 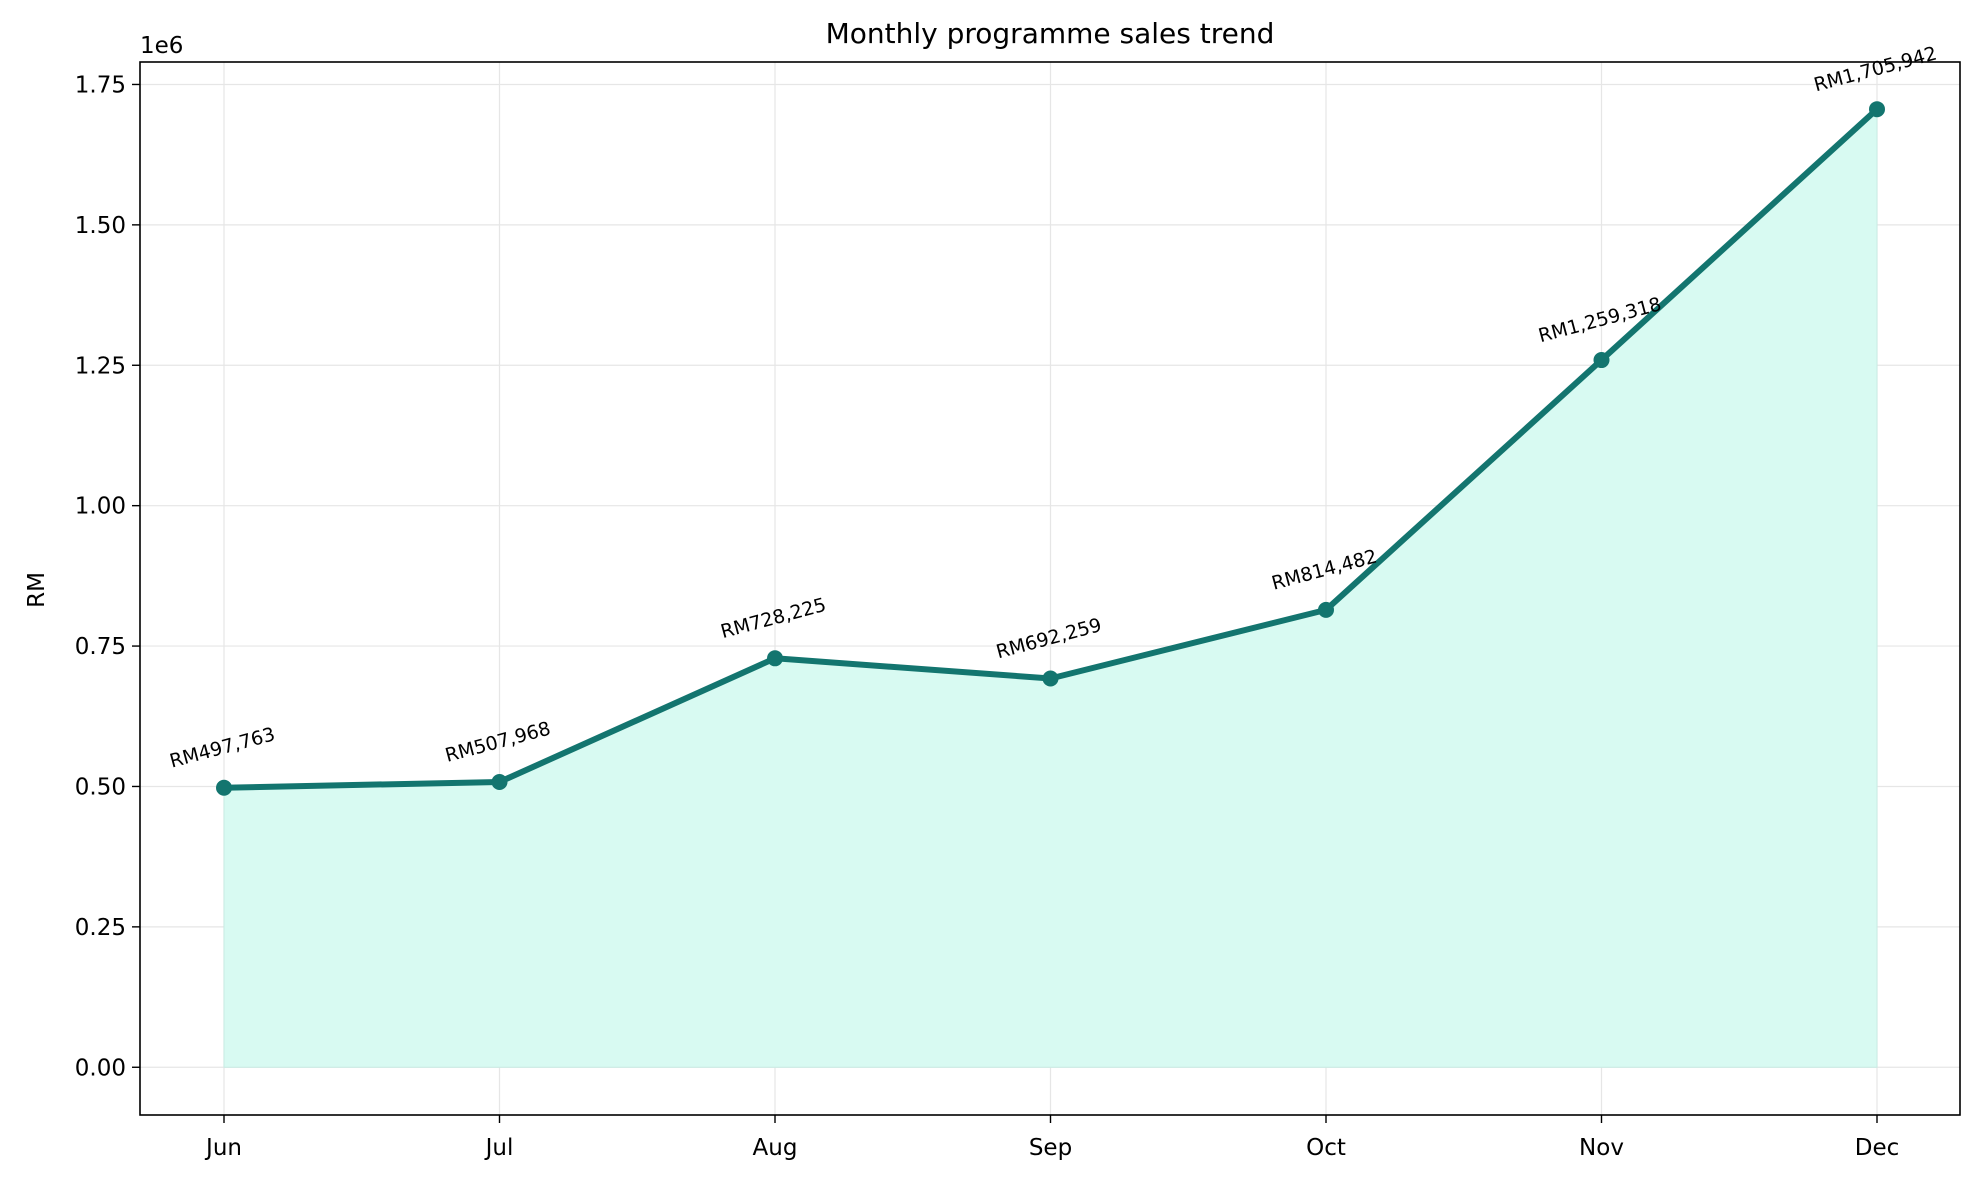 What do you see at coordinates (100, 647) in the screenshot?
I see `y-tick-label: 0.75` at bounding box center [100, 647].